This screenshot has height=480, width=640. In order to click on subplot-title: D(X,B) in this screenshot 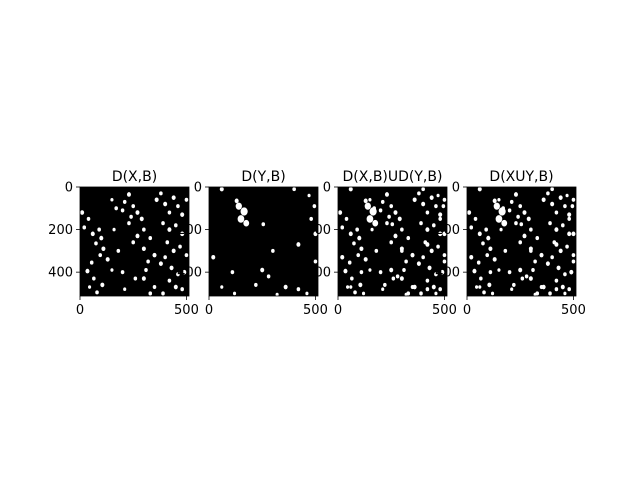, I will do `click(134, 177)`.